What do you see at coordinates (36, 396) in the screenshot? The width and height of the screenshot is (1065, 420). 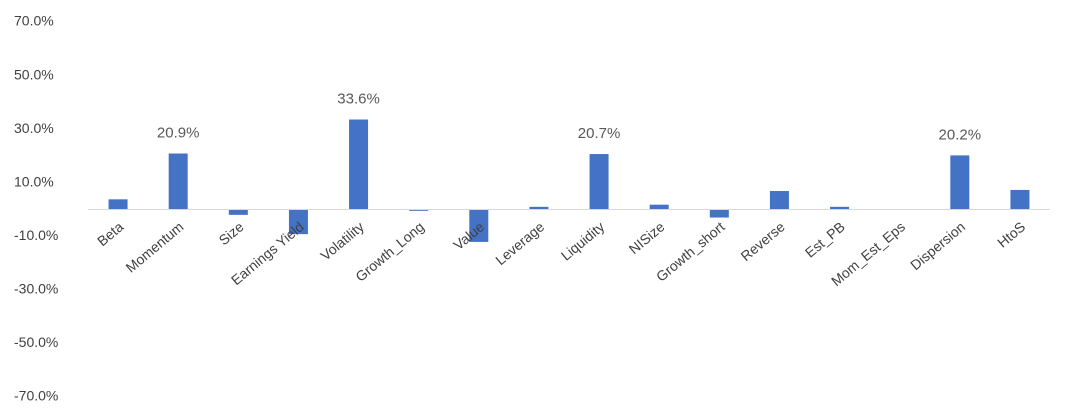 I see `y-tick-label: -70.0%` at bounding box center [36, 396].